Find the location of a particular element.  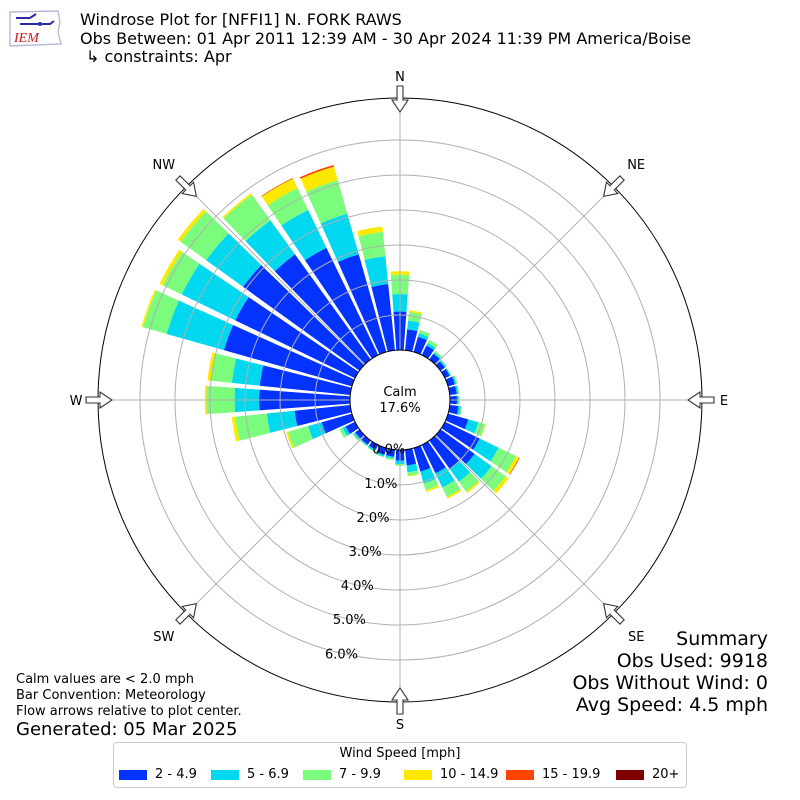

legend-item-label: 20+ is located at coordinates (666, 774).